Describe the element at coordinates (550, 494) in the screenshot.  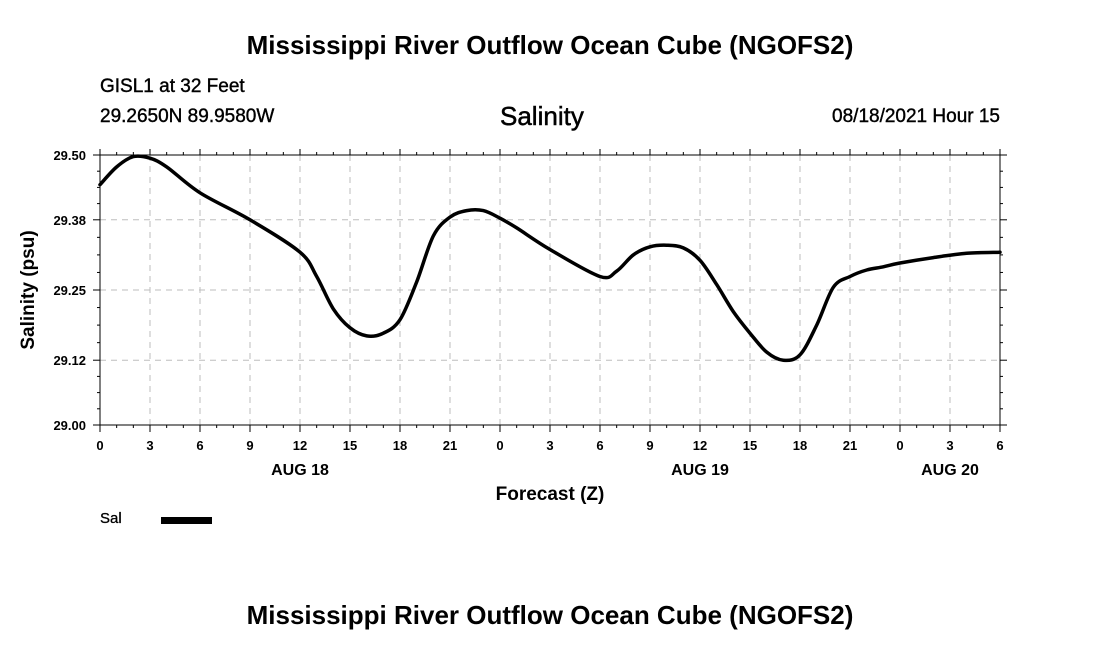
I see `x-axis-title: Forecast (Z)` at that location.